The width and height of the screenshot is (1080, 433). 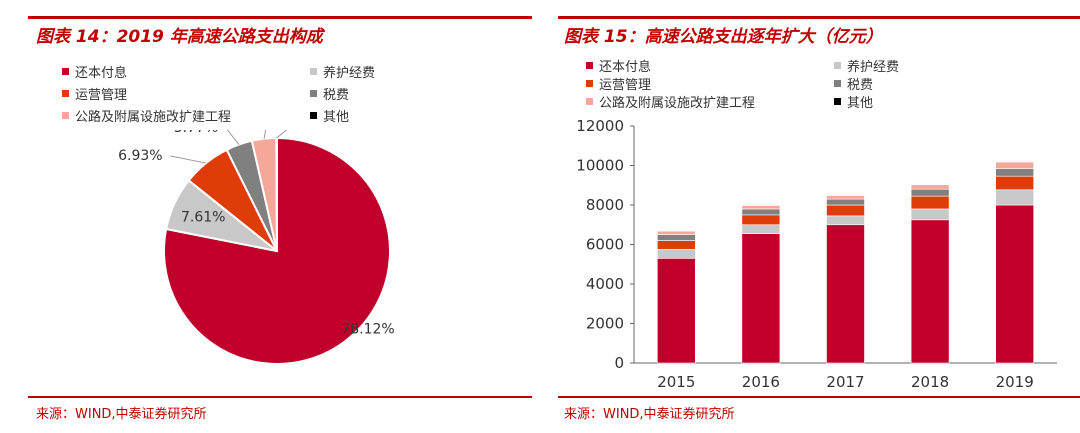 I want to click on y-tick-label: 10000, so click(x=600, y=166).